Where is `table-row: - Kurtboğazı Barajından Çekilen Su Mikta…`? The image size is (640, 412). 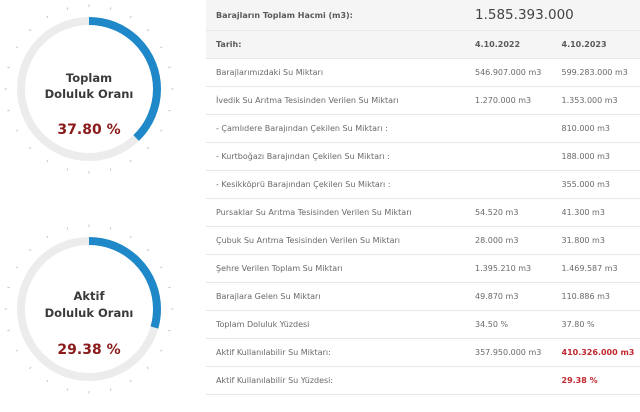
table-row: - Kurtboğazı Barajından Çekilen Su Mikta… is located at coordinates (423, 156).